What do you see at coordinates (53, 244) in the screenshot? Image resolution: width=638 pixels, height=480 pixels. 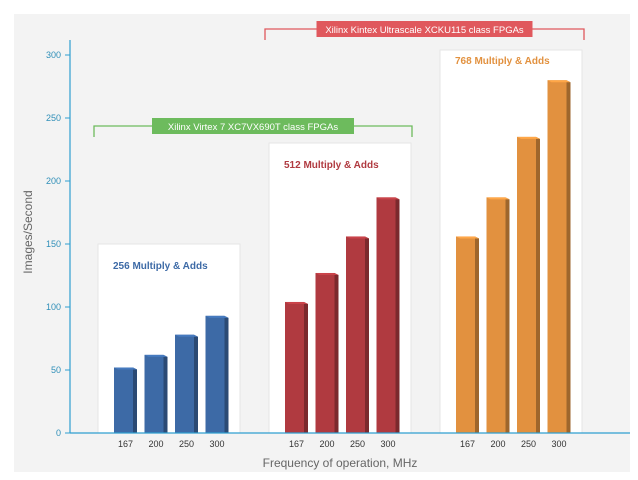 I see `y-tick-label: 150` at bounding box center [53, 244].